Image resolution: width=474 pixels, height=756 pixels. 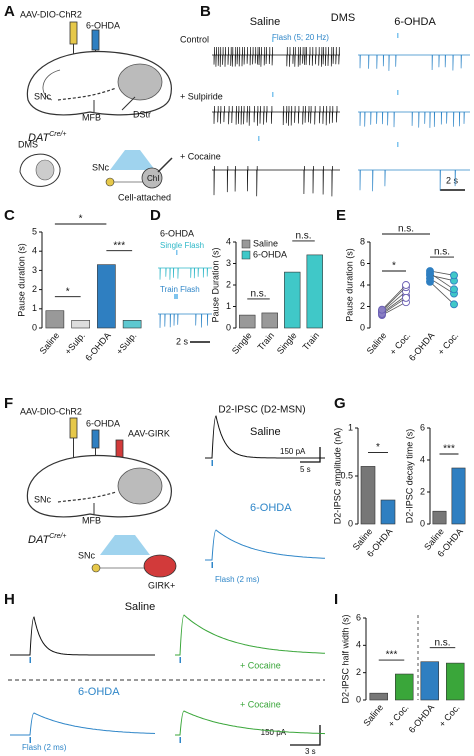 What do you see at coordinates (394, 266) in the screenshot?
I see `significance-label: *` at bounding box center [394, 266].